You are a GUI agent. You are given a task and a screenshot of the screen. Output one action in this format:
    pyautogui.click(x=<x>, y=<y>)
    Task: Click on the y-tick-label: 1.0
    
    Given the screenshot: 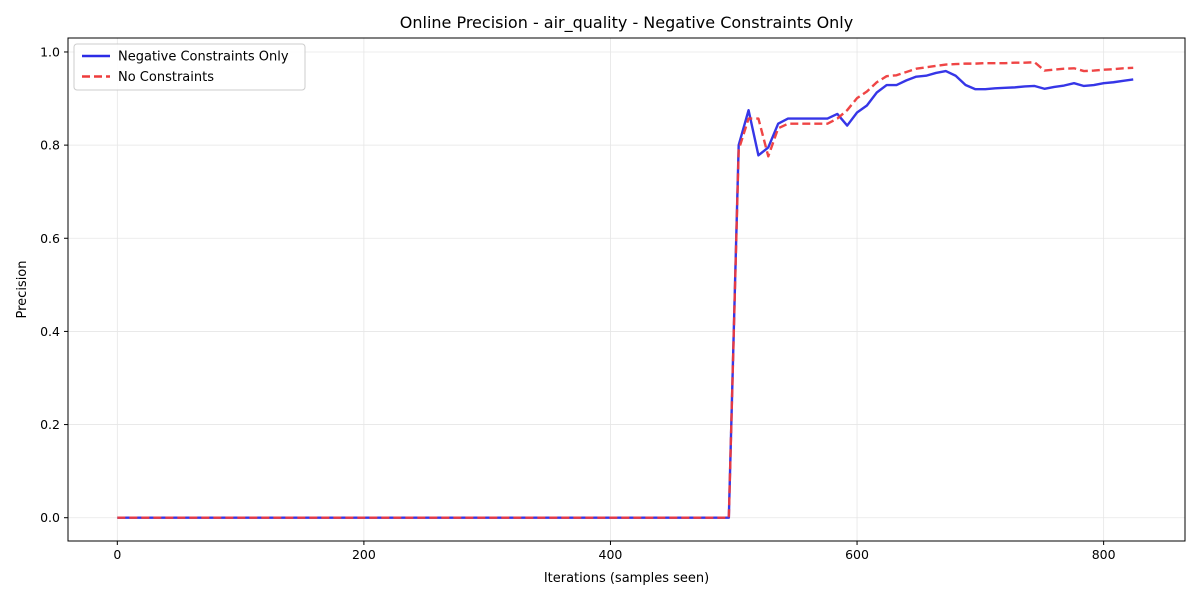 What is the action you would take?
    pyautogui.click(x=50, y=51)
    